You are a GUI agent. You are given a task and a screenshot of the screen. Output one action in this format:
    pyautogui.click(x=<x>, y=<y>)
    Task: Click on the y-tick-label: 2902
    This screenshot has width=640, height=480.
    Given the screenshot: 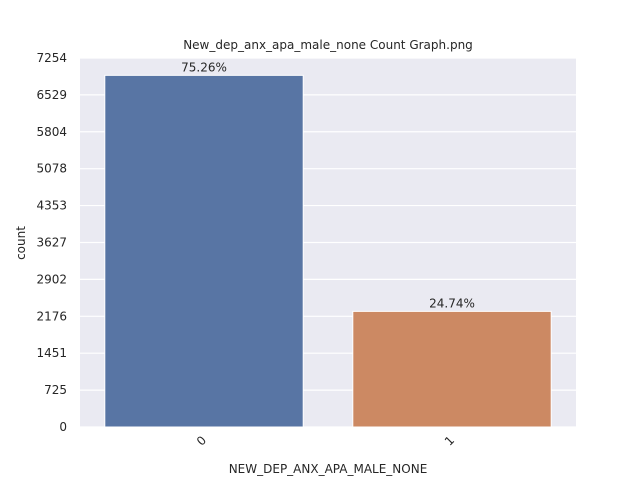 What is the action you would take?
    pyautogui.click(x=51, y=279)
    